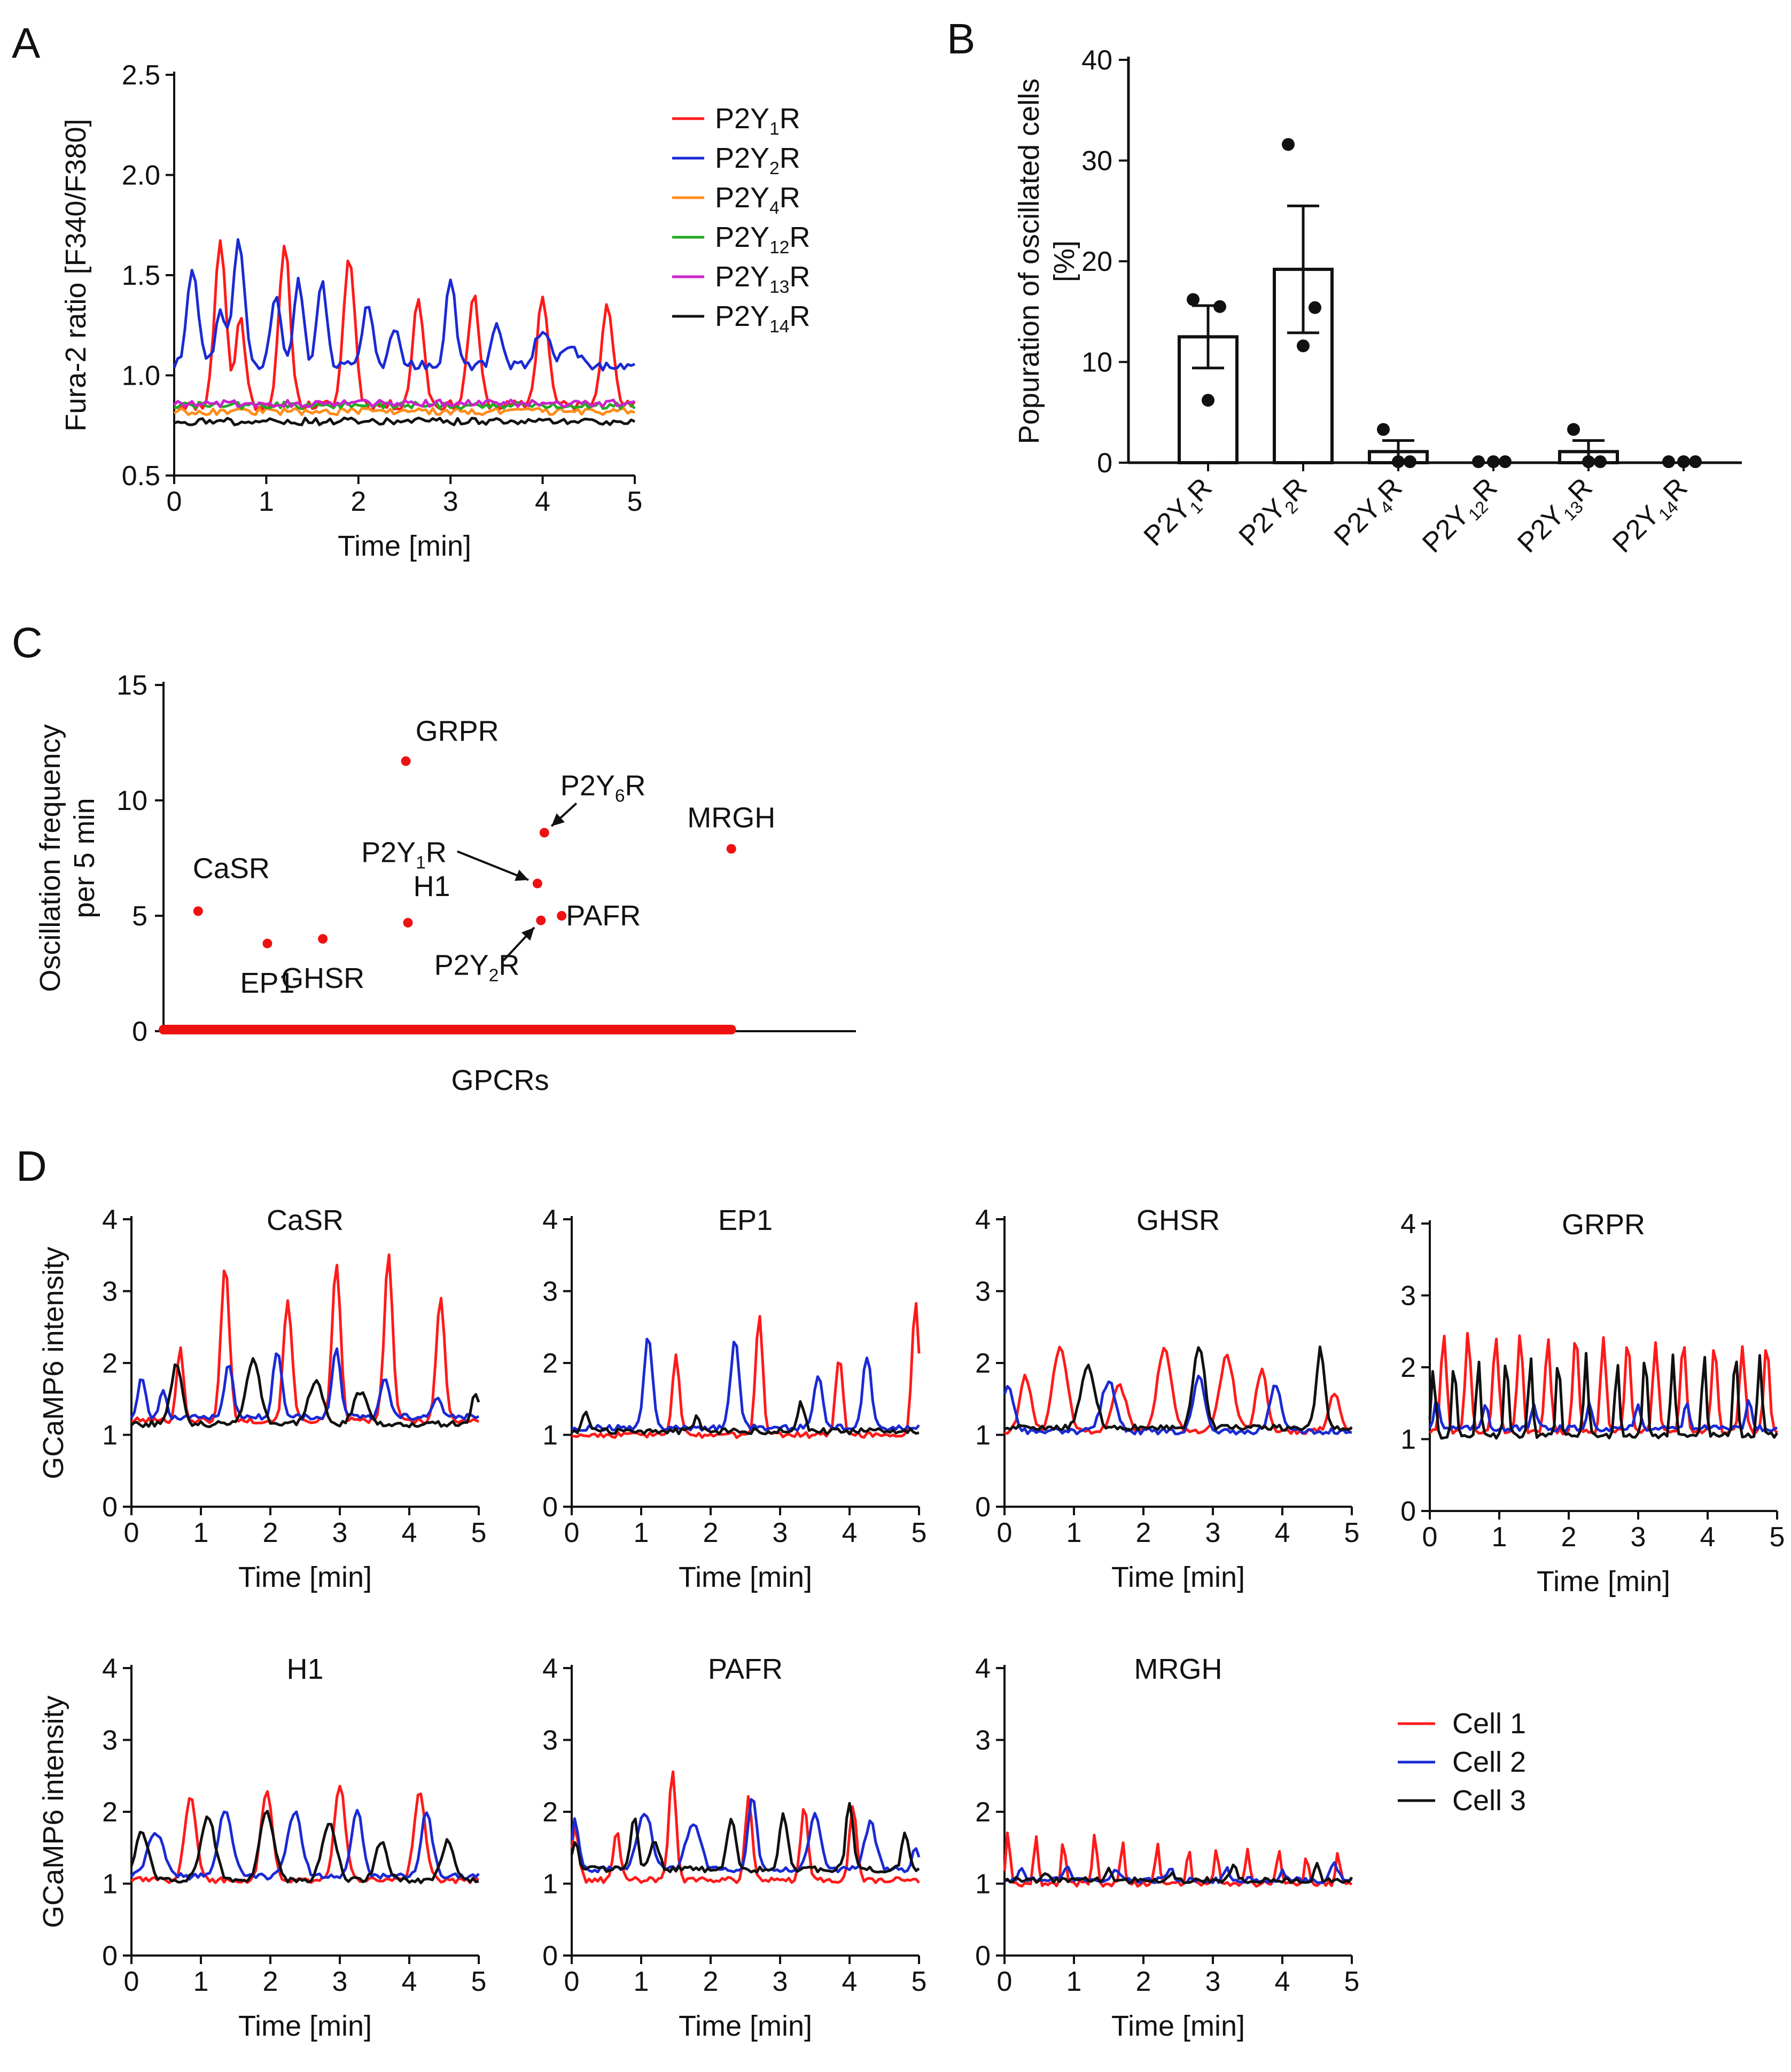 The image size is (1791, 2072). Describe the element at coordinates (141, 276) in the screenshot. I see `a-ytick-label: 1.5` at that location.